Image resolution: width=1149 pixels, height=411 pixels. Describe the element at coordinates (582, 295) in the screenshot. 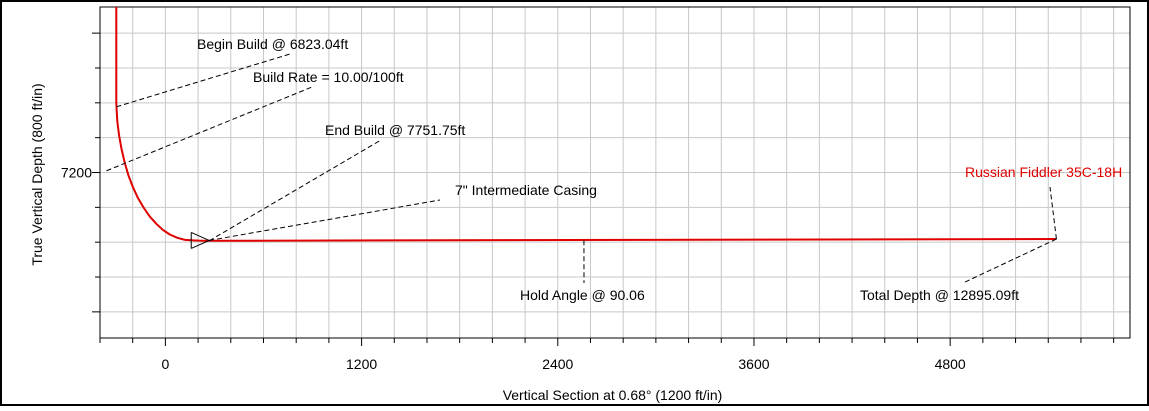

I see `annotation-label: Hold Angle @ 90.06` at that location.